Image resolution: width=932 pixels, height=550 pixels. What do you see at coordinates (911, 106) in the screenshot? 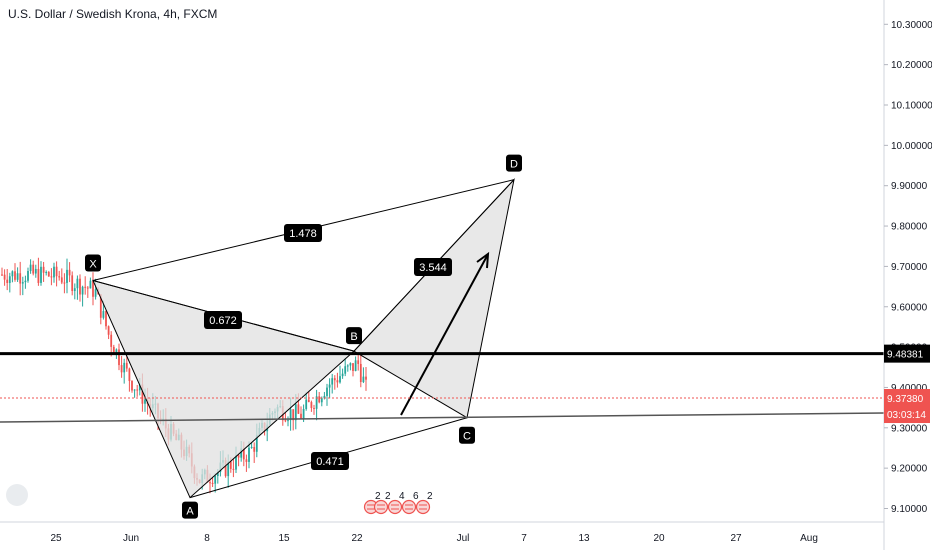
I see `price-tick-label: 10.10000` at bounding box center [911, 106].